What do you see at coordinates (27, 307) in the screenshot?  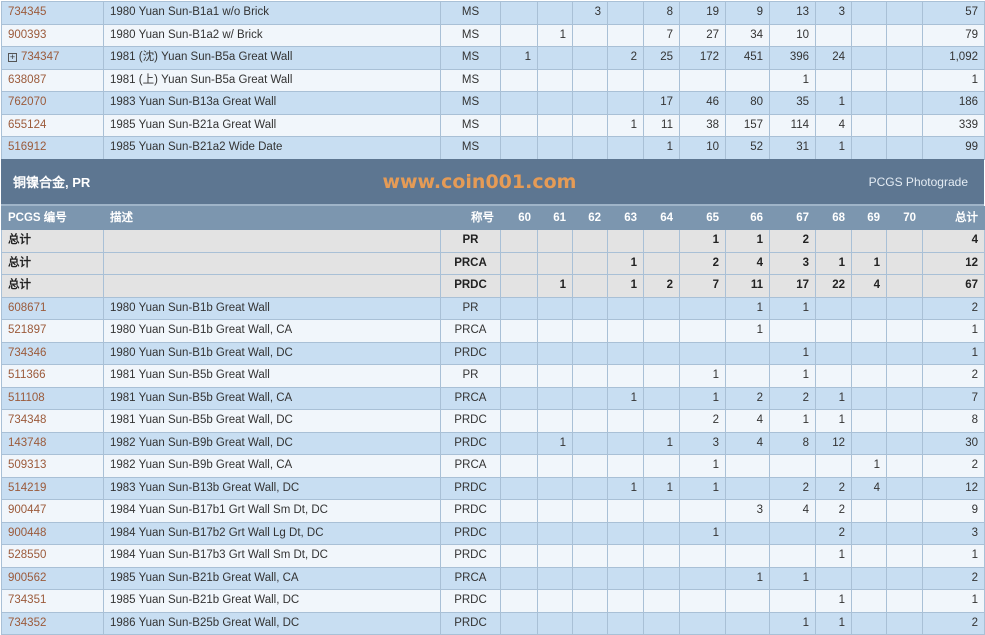 I see `pcgs-number: 608671` at bounding box center [27, 307].